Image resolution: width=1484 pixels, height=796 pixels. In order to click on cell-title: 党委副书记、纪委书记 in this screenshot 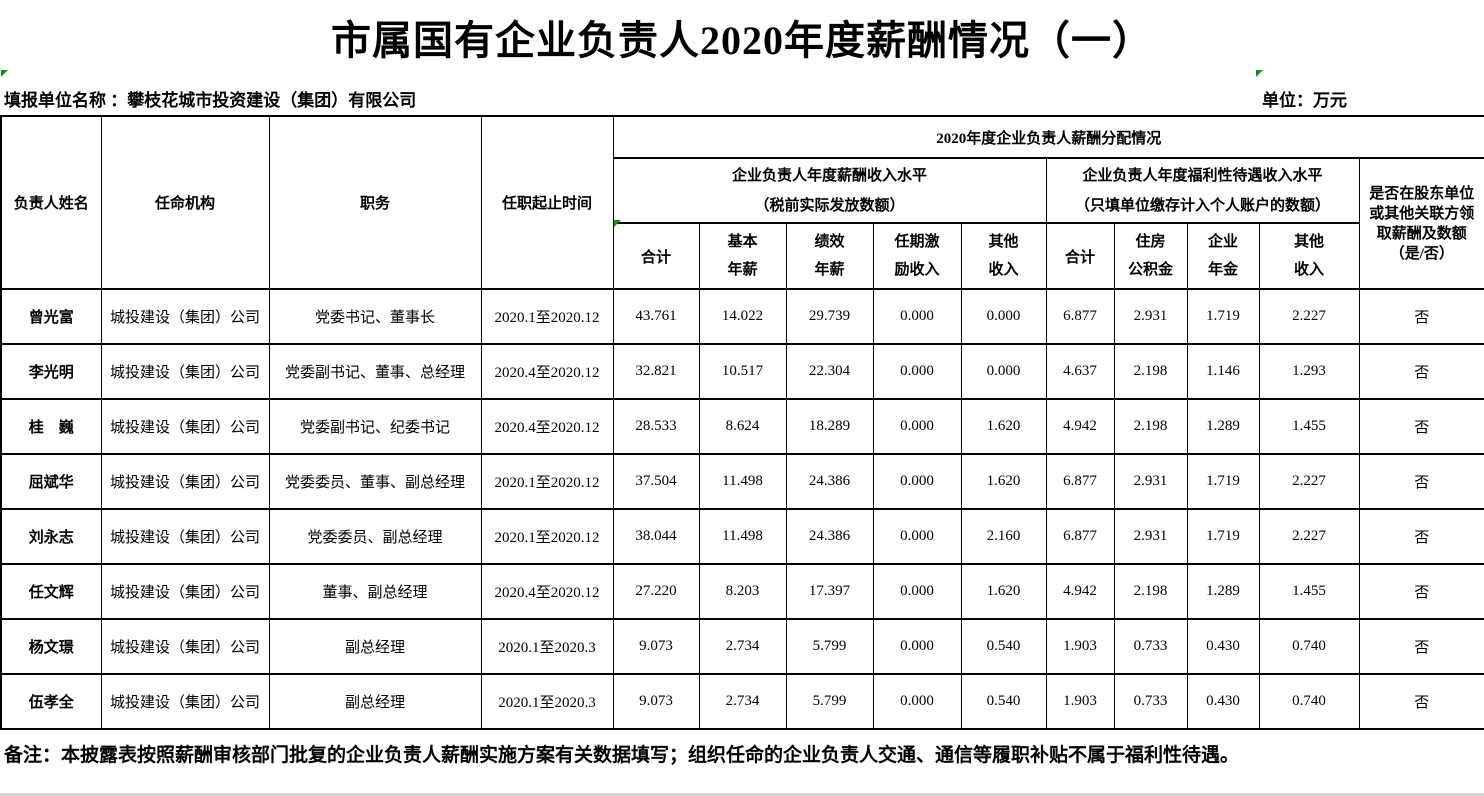, I will do `click(375, 426)`.